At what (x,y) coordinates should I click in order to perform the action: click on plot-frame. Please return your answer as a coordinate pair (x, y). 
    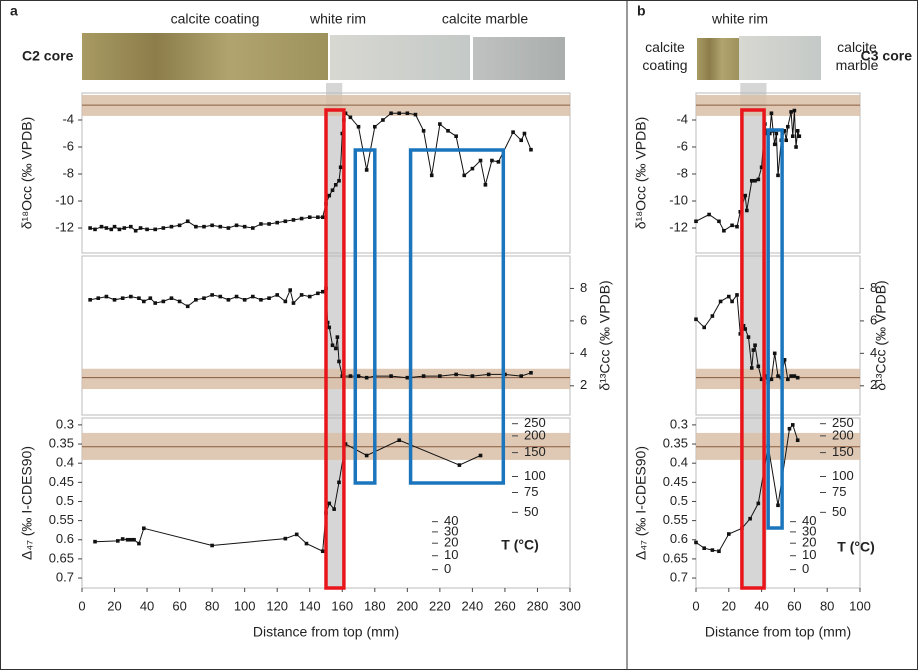
    Looking at the image, I should click on (778, 173).